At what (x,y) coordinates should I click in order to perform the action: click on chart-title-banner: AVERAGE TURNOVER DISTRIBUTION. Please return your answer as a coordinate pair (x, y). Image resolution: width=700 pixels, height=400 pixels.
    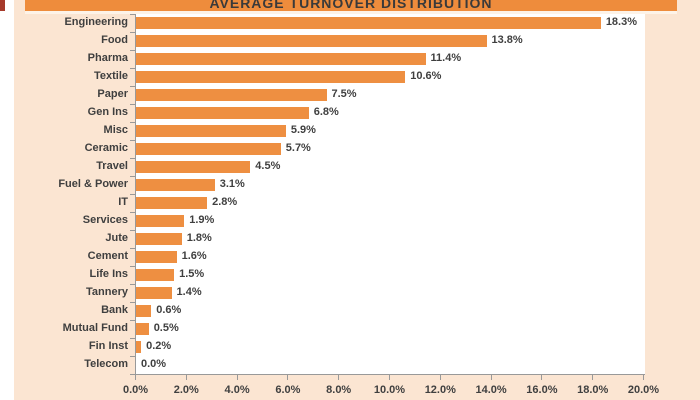
    Looking at the image, I should click on (351, 5).